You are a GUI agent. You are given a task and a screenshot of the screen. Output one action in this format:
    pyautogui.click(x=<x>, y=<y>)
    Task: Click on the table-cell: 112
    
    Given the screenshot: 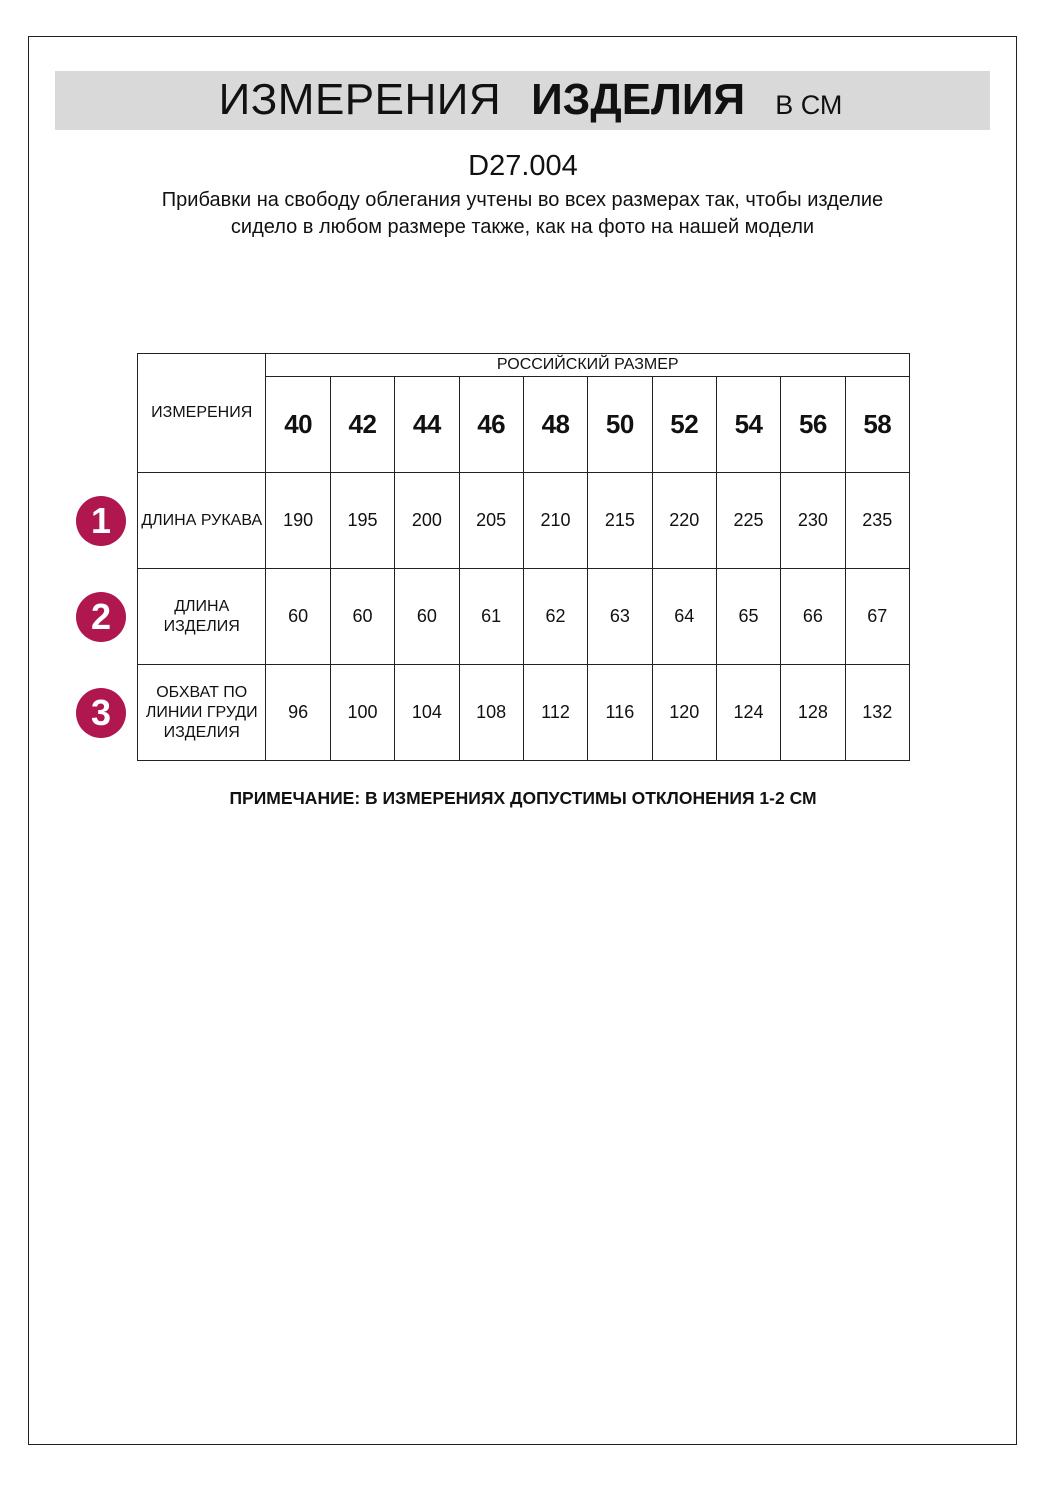 What is the action you would take?
    pyautogui.click(x=555, y=712)
    